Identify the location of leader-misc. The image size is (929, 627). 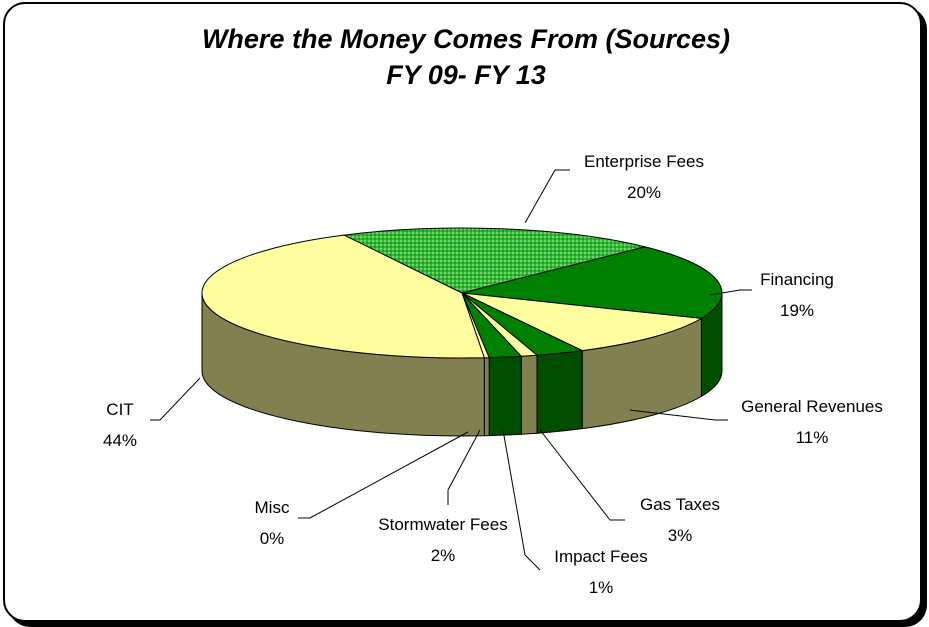
(383, 475).